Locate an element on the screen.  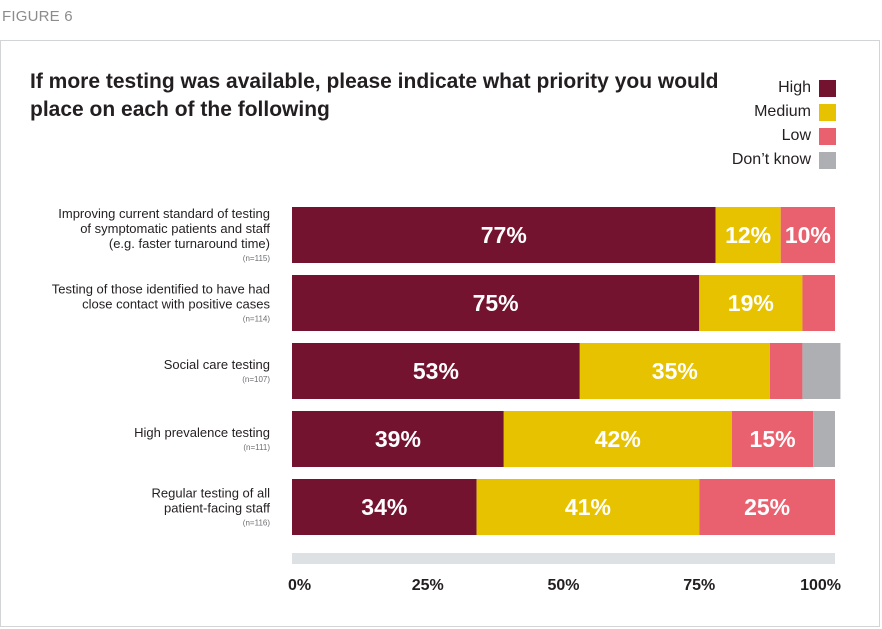
bar-value-label: 35% is located at coordinates (675, 371).